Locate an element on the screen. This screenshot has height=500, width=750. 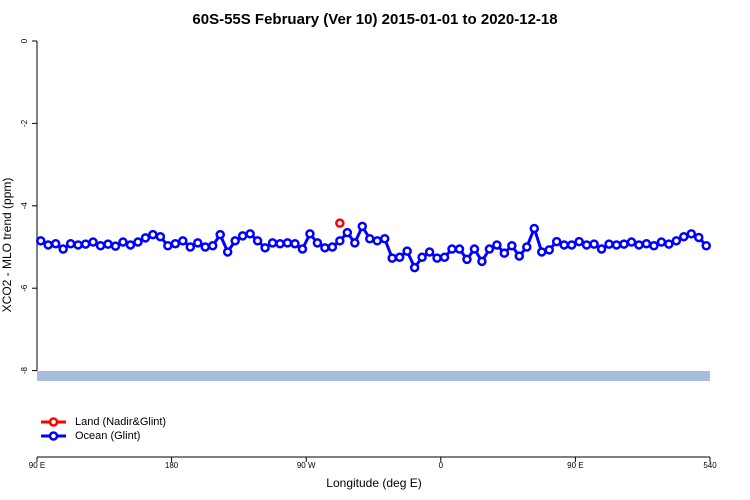
y-tick-label: -6 is located at coordinates (24, 288).